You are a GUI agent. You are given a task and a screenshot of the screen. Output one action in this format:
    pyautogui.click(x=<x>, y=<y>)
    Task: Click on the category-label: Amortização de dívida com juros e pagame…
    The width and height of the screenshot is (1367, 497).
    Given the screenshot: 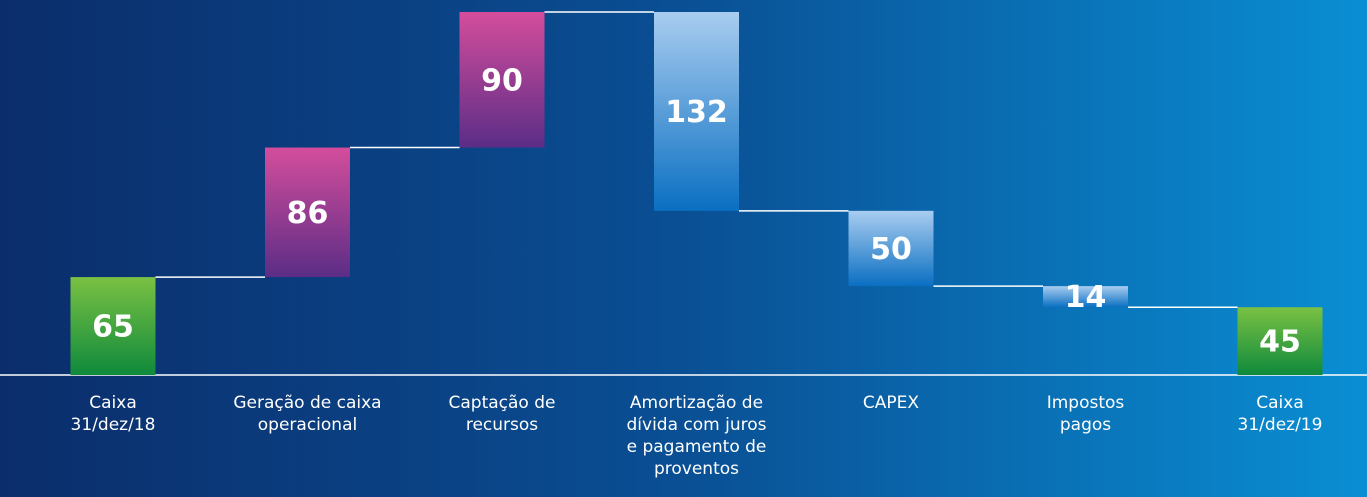 What is the action you would take?
    pyautogui.click(x=696, y=436)
    